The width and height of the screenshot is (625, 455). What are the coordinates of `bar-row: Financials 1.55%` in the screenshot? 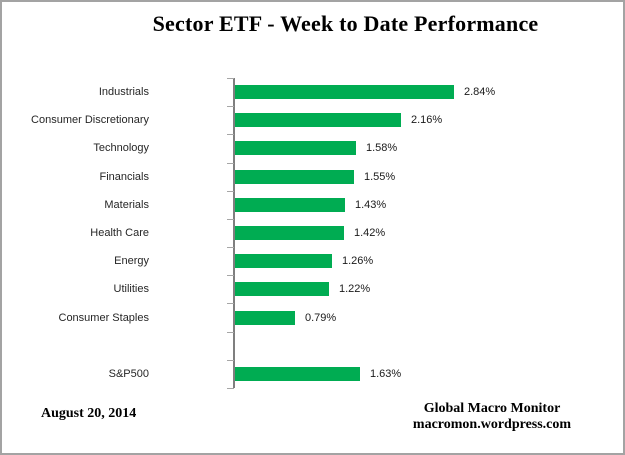 It's located at (312, 177).